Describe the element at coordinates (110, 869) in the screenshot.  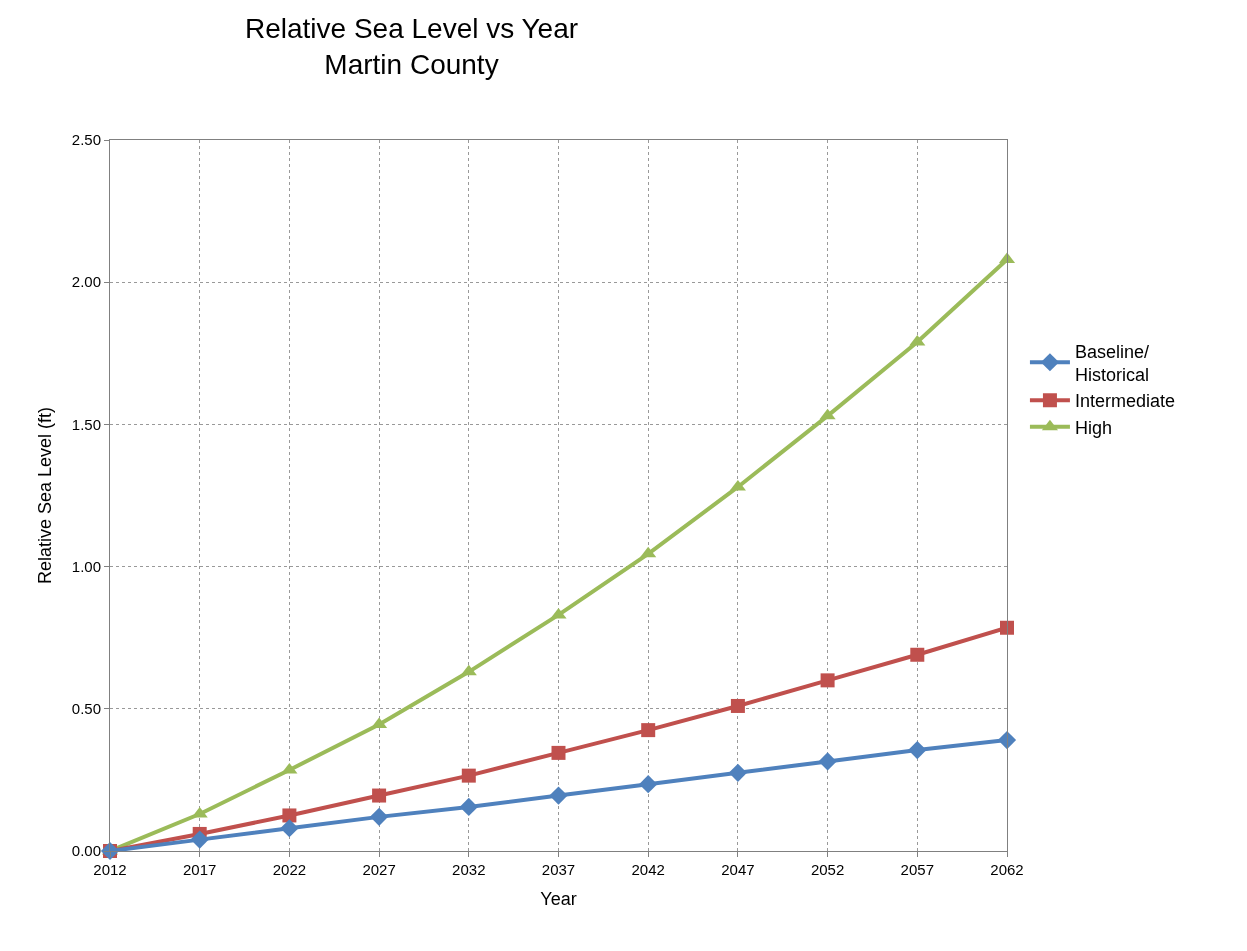
I see `x-tick-label: 2012` at that location.